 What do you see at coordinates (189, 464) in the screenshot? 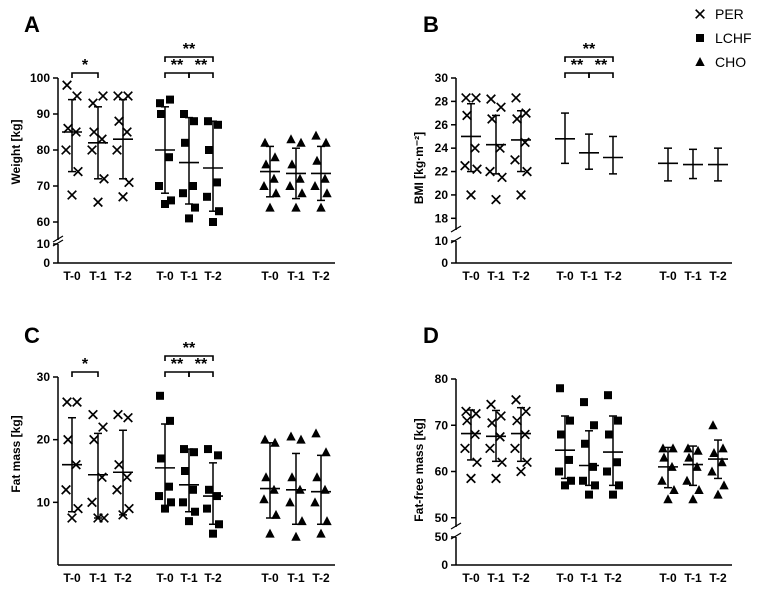
I see `series-lchf` at bounding box center [189, 464].